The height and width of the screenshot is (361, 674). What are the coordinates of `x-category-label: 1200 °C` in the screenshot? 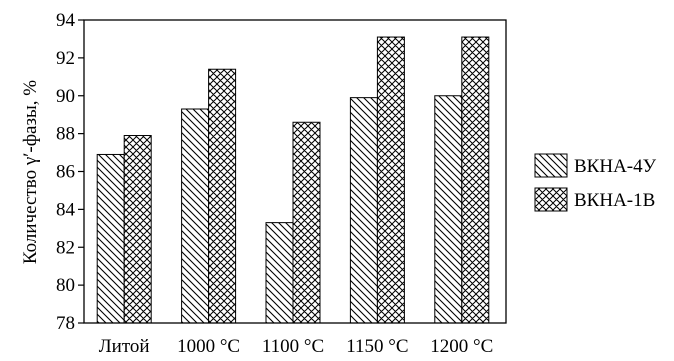 It's located at (461, 346).